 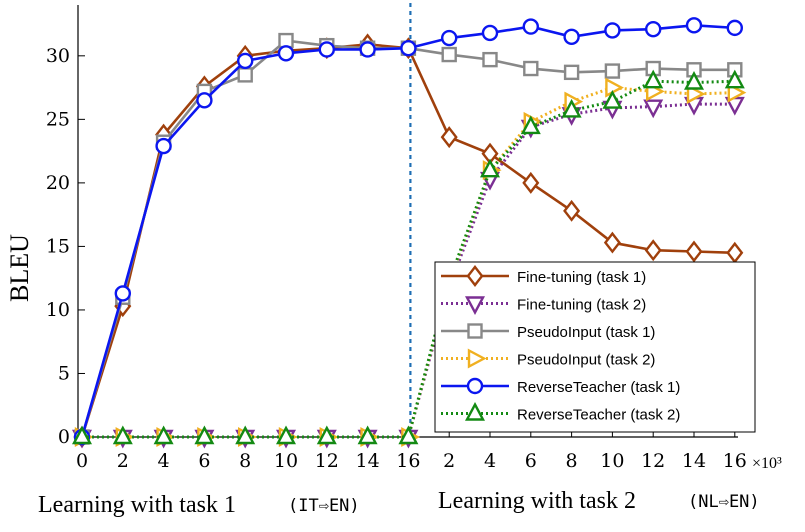 What do you see at coordinates (581, 277) in the screenshot?
I see `legend-label: Fine-tuning (task 1)` at bounding box center [581, 277].